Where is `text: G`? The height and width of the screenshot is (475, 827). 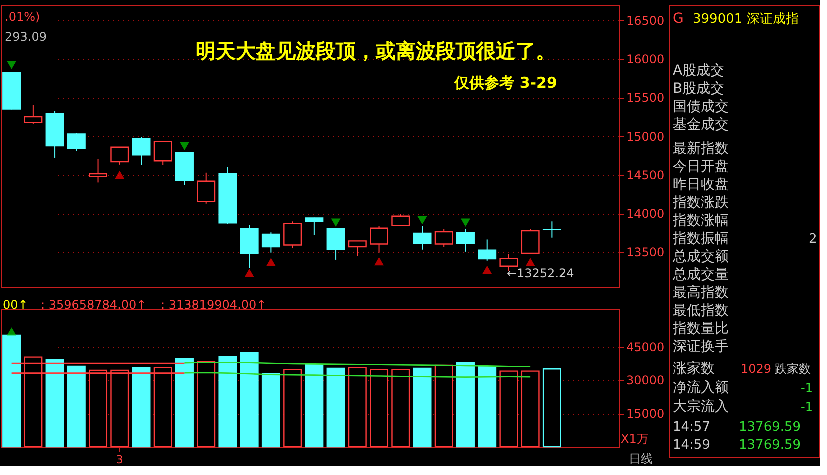 text: G is located at coordinates (678, 19).